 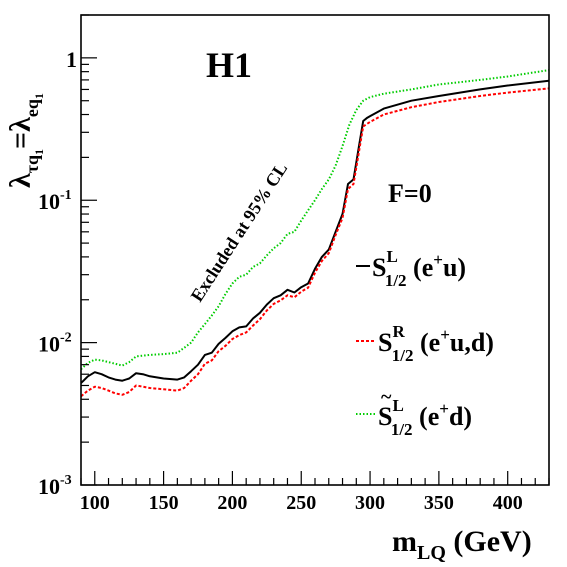 I want to click on x-tick-label: 400, so click(x=508, y=503).